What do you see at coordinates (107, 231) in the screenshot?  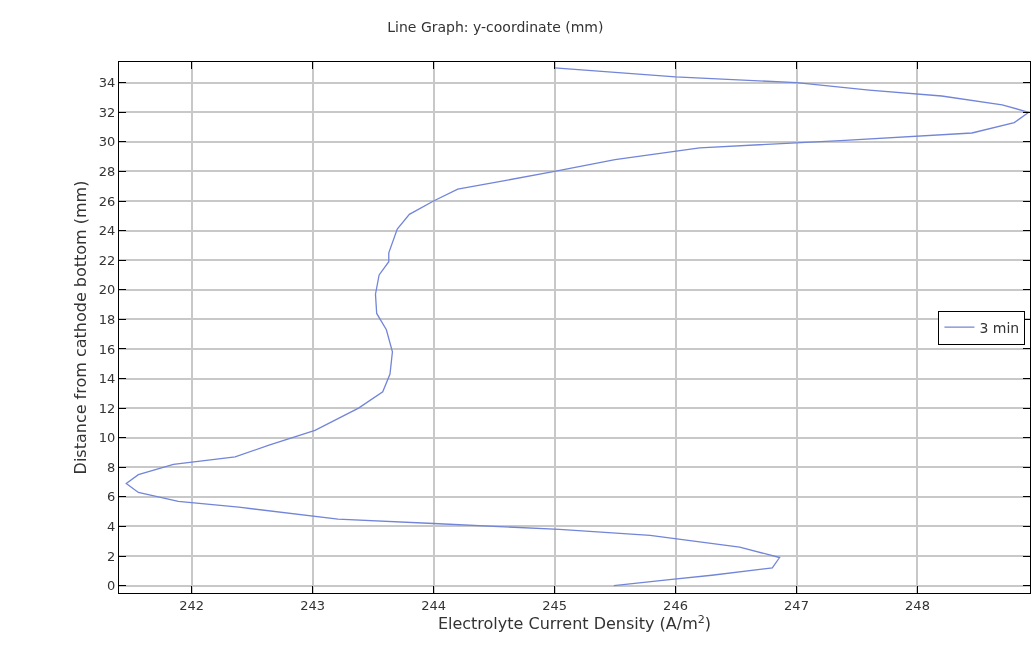 I see `y-tick-label: 24` at bounding box center [107, 231].